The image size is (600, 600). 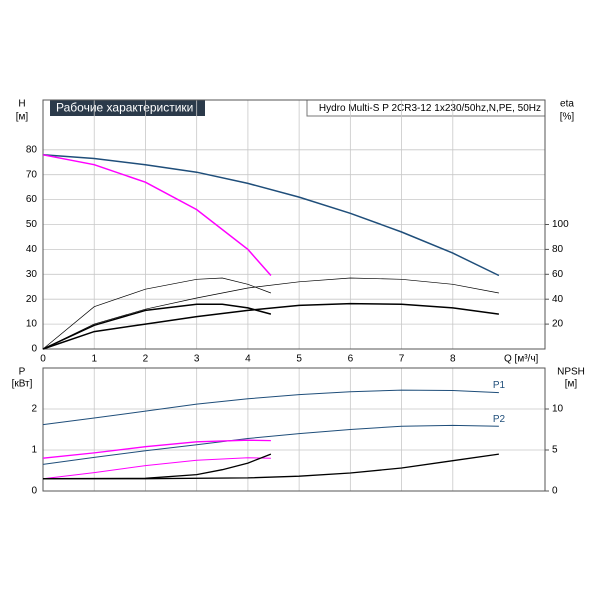 I want to click on y2-axis-label: NPSH, so click(x=571, y=372).